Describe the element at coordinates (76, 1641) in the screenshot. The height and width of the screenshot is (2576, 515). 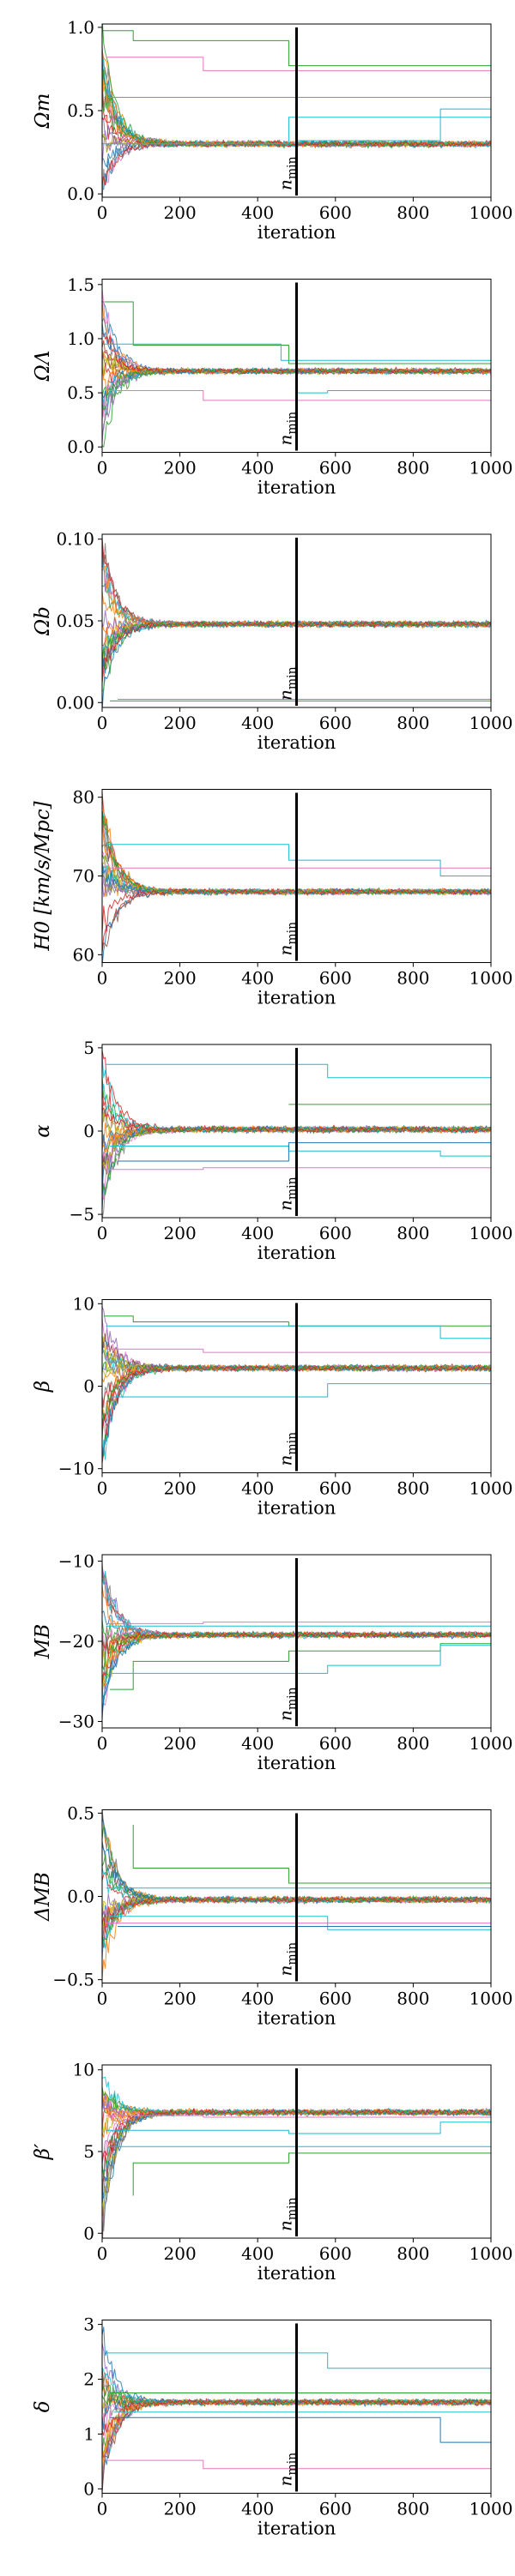
I see `y-tick-label: −20` at that location.